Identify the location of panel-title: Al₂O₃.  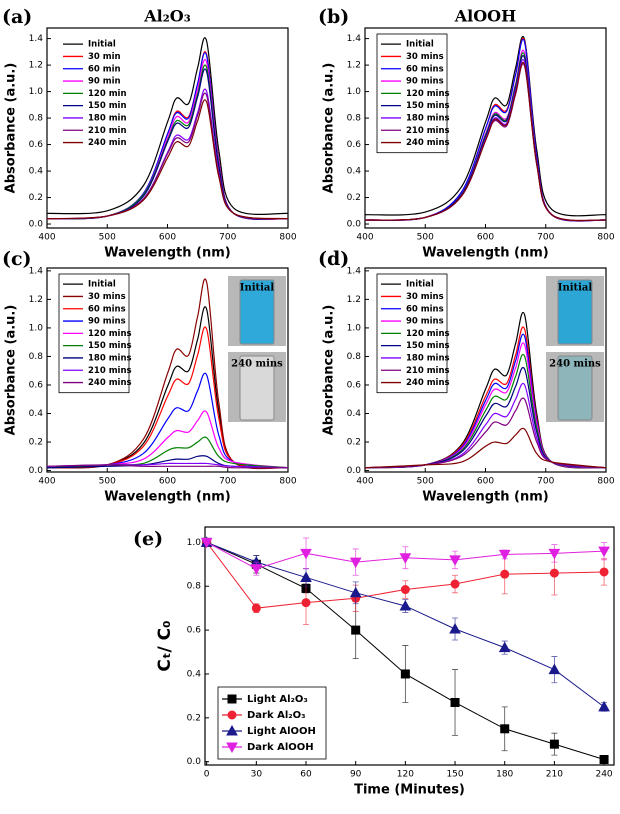
(166, 16).